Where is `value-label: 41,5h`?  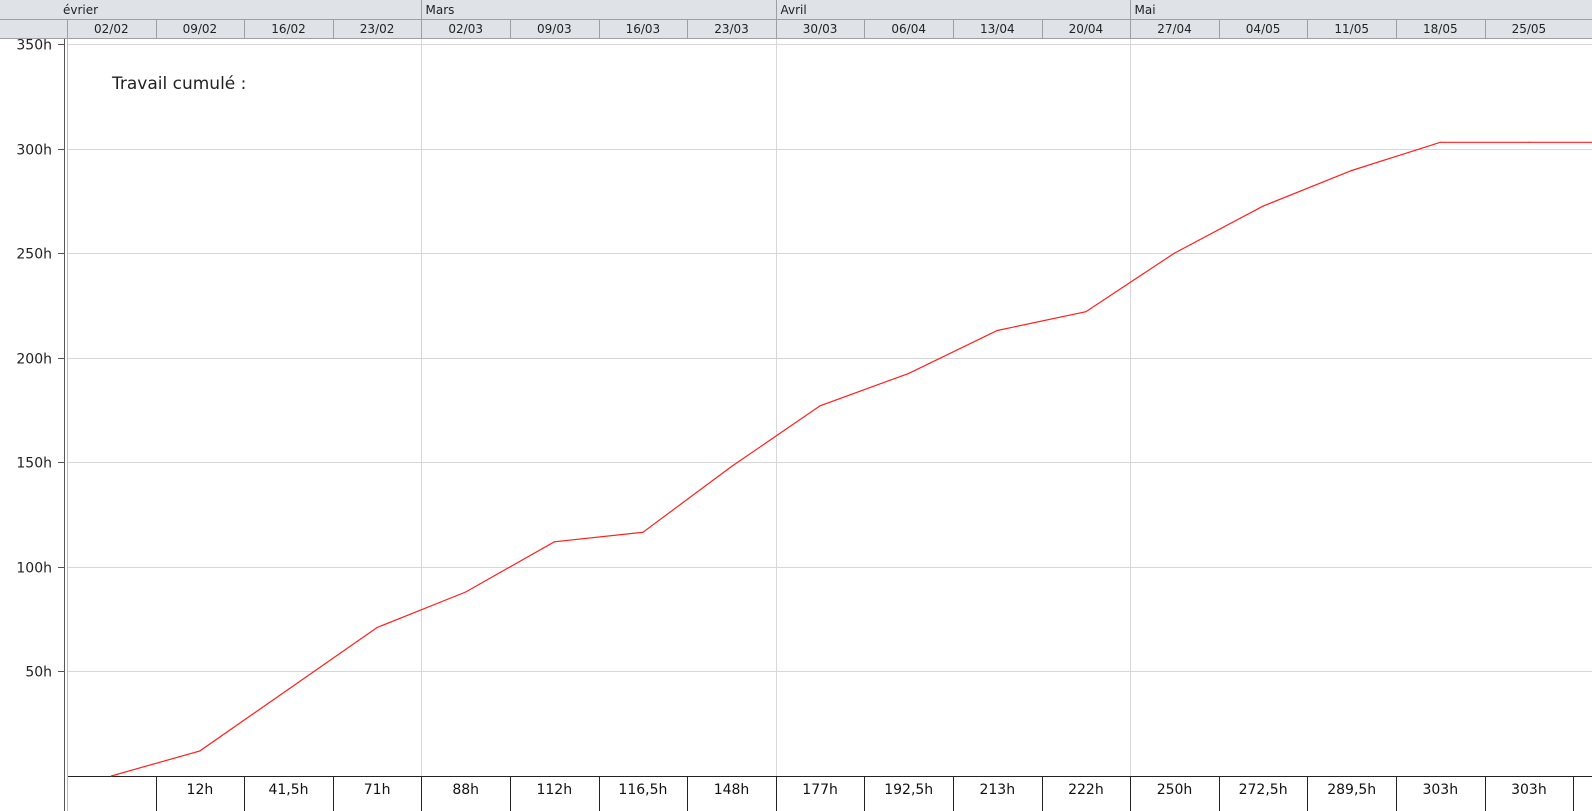 value-label: 41,5h is located at coordinates (288, 790).